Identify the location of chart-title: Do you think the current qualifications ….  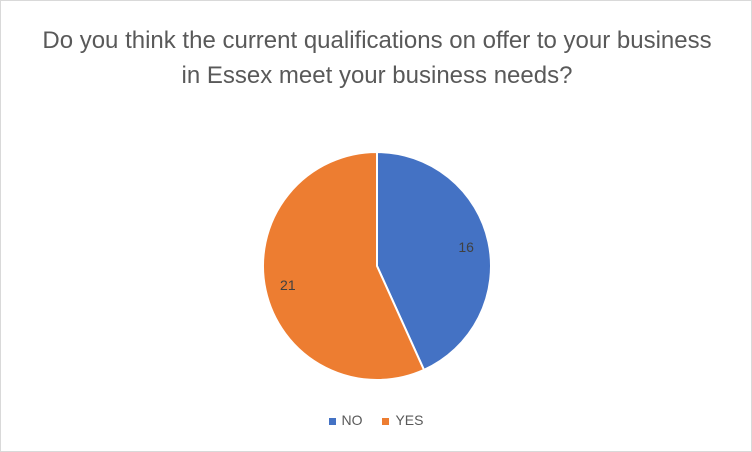
(377, 58).